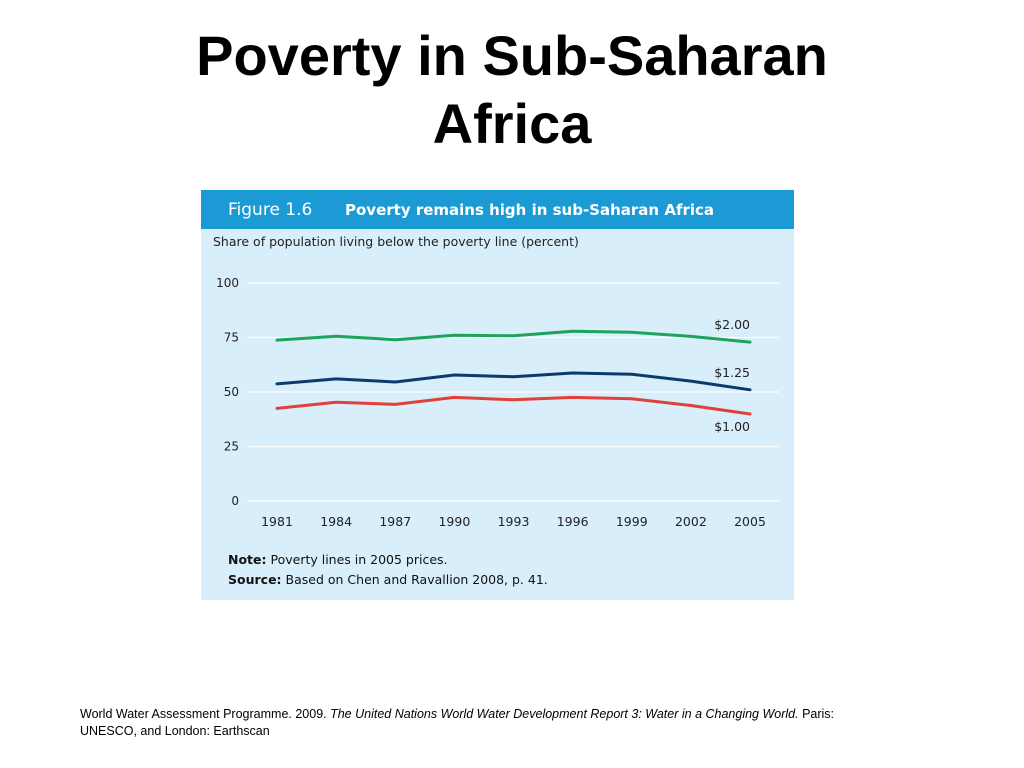 The height and width of the screenshot is (768, 1024). Describe the element at coordinates (205, 714) in the screenshot. I see `citation-part-1: World Water Assessment Programme. 2009.` at that location.